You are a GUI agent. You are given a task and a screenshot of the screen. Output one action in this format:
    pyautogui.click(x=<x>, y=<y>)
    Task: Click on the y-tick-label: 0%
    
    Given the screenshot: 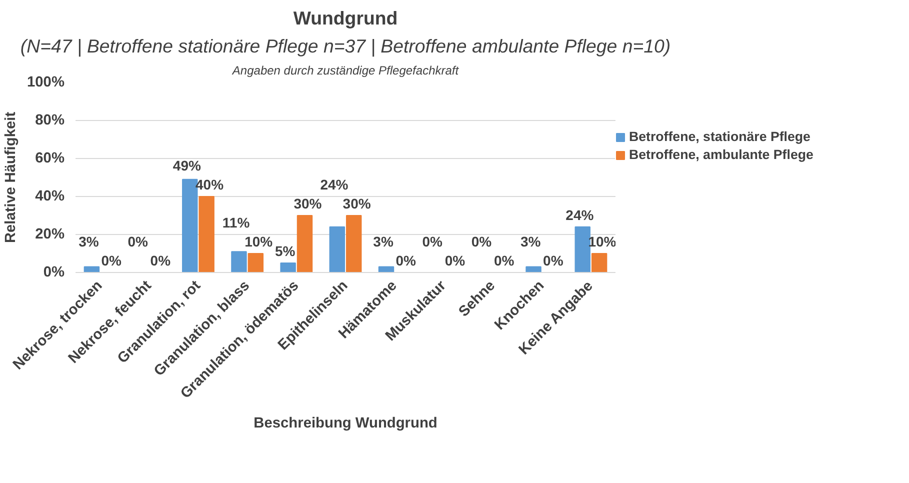 What is the action you would take?
    pyautogui.click(x=54, y=272)
    